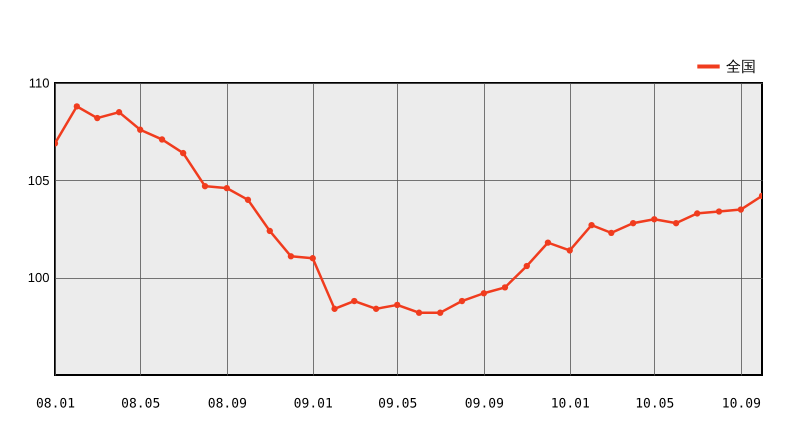  What do you see at coordinates (56, 404) in the screenshot?
I see `x-tick-label: 08.01` at bounding box center [56, 404].